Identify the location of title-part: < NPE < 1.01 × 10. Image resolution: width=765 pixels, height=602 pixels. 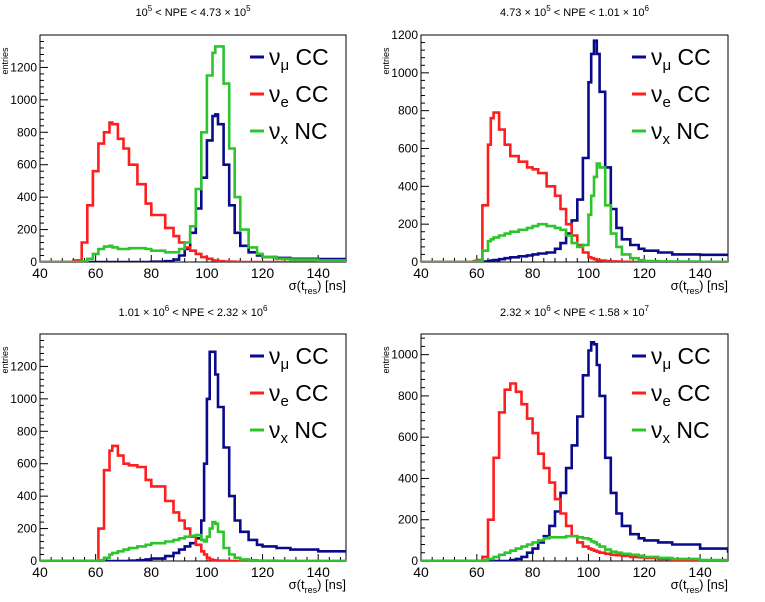
(598, 13).